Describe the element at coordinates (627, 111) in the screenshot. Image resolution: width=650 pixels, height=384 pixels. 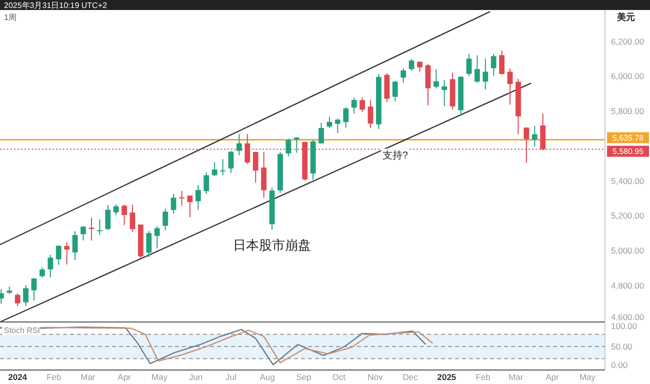
I see `y-tick-label: 5,800.00` at that location.